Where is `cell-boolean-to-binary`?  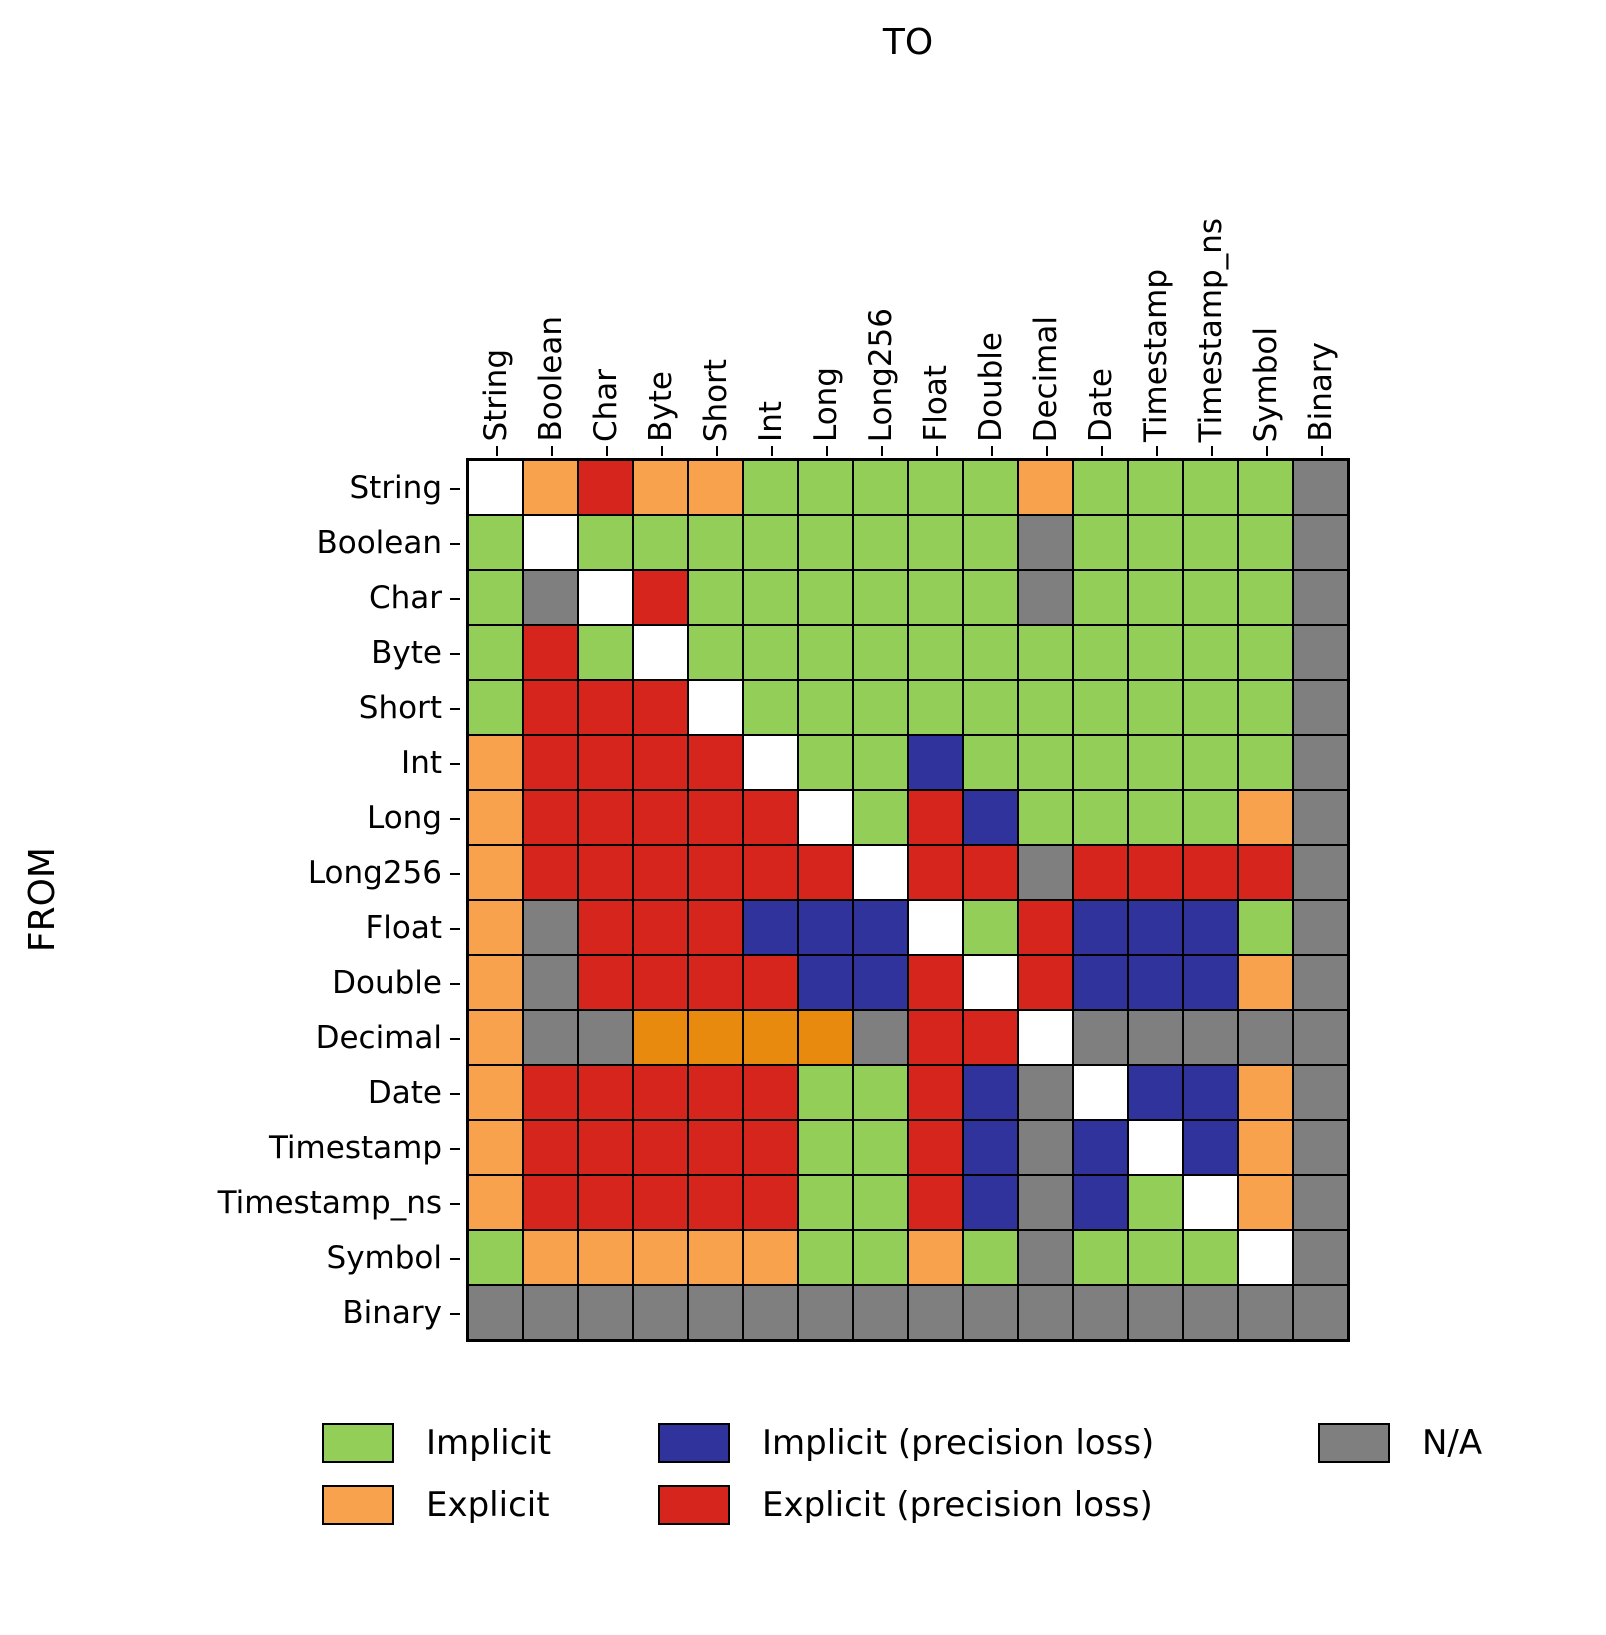 cell-boolean-to-binary is located at coordinates (1320, 542).